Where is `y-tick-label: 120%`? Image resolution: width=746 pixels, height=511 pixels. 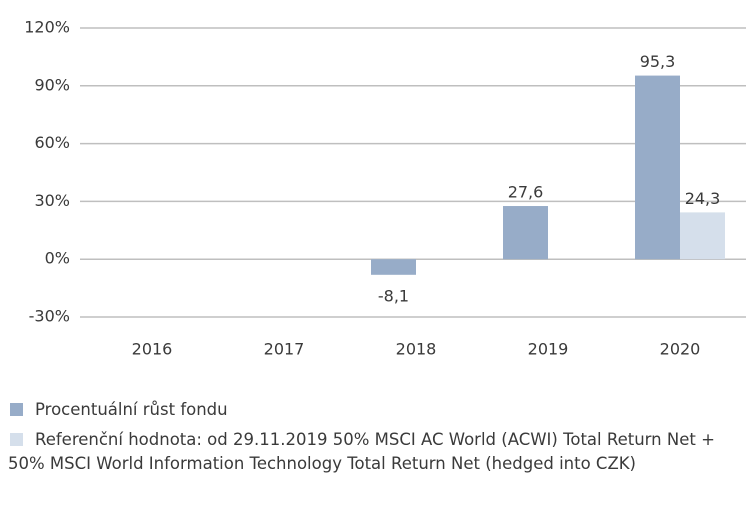 y-tick-label: 120% is located at coordinates (47, 27).